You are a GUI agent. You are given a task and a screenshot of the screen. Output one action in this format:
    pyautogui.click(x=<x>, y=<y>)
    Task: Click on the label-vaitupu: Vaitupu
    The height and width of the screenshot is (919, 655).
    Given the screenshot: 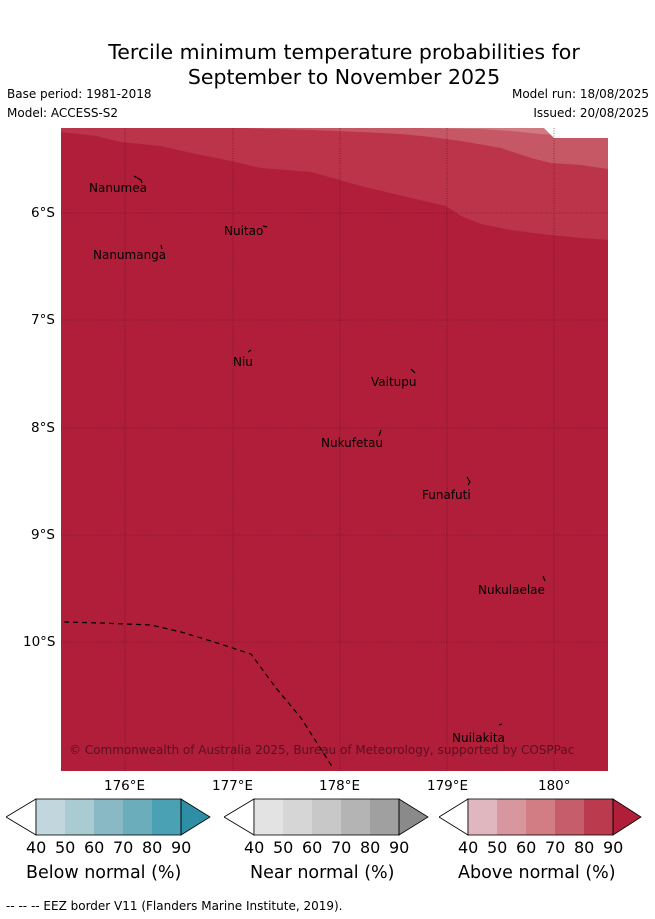 What is the action you would take?
    pyautogui.click(x=394, y=382)
    